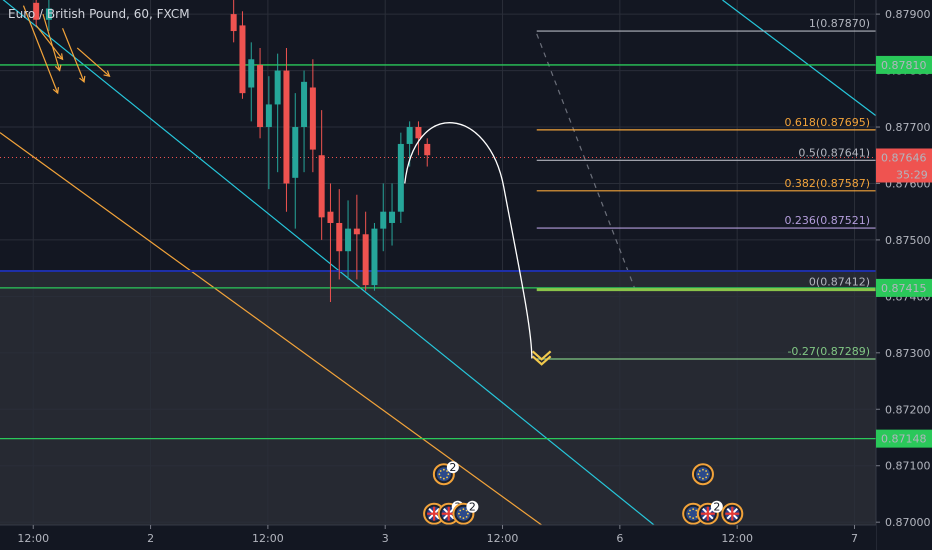 The height and width of the screenshot is (550, 932). I want to click on price-tag-label: 0.87148, so click(904, 439).